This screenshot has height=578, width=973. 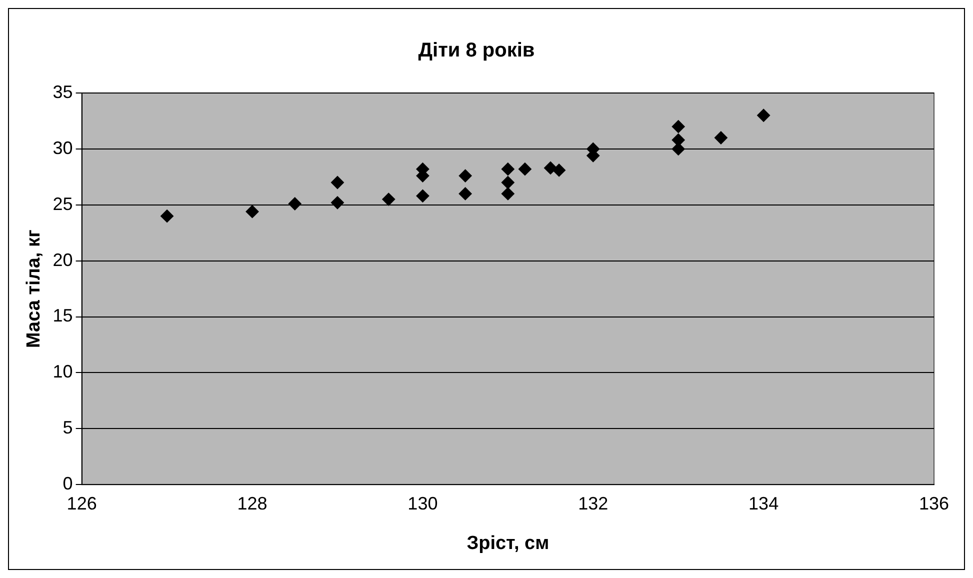 I want to click on y-tick-label: 15, so click(x=62, y=316).